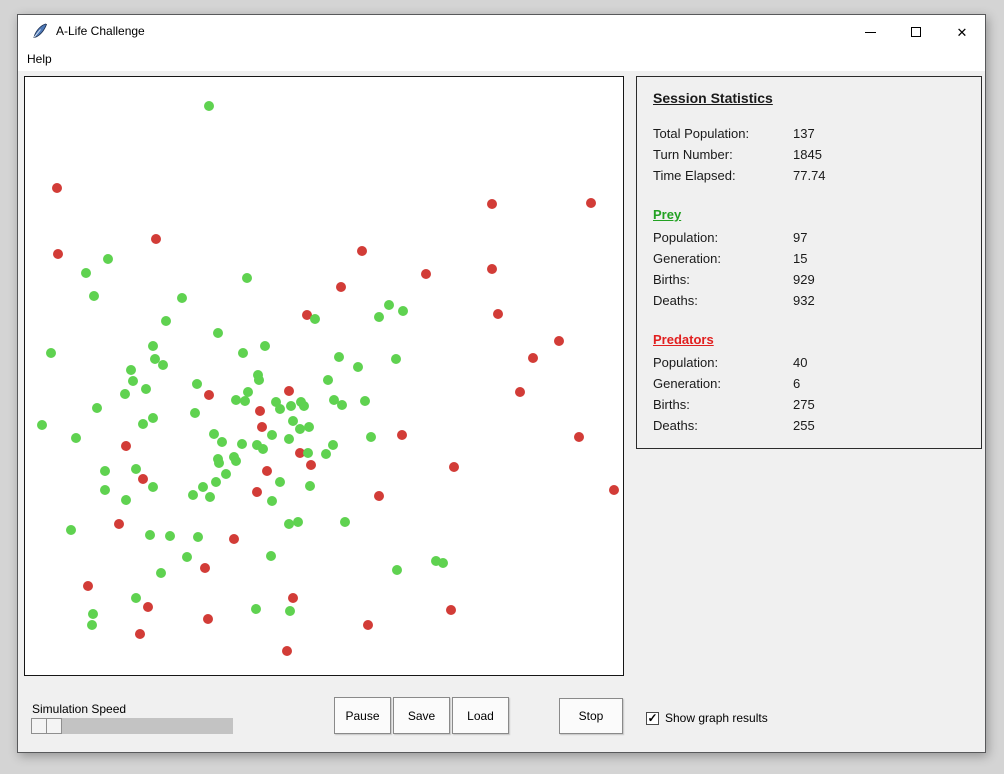  What do you see at coordinates (591, 716) in the screenshot?
I see `stop-button: Stop` at bounding box center [591, 716].